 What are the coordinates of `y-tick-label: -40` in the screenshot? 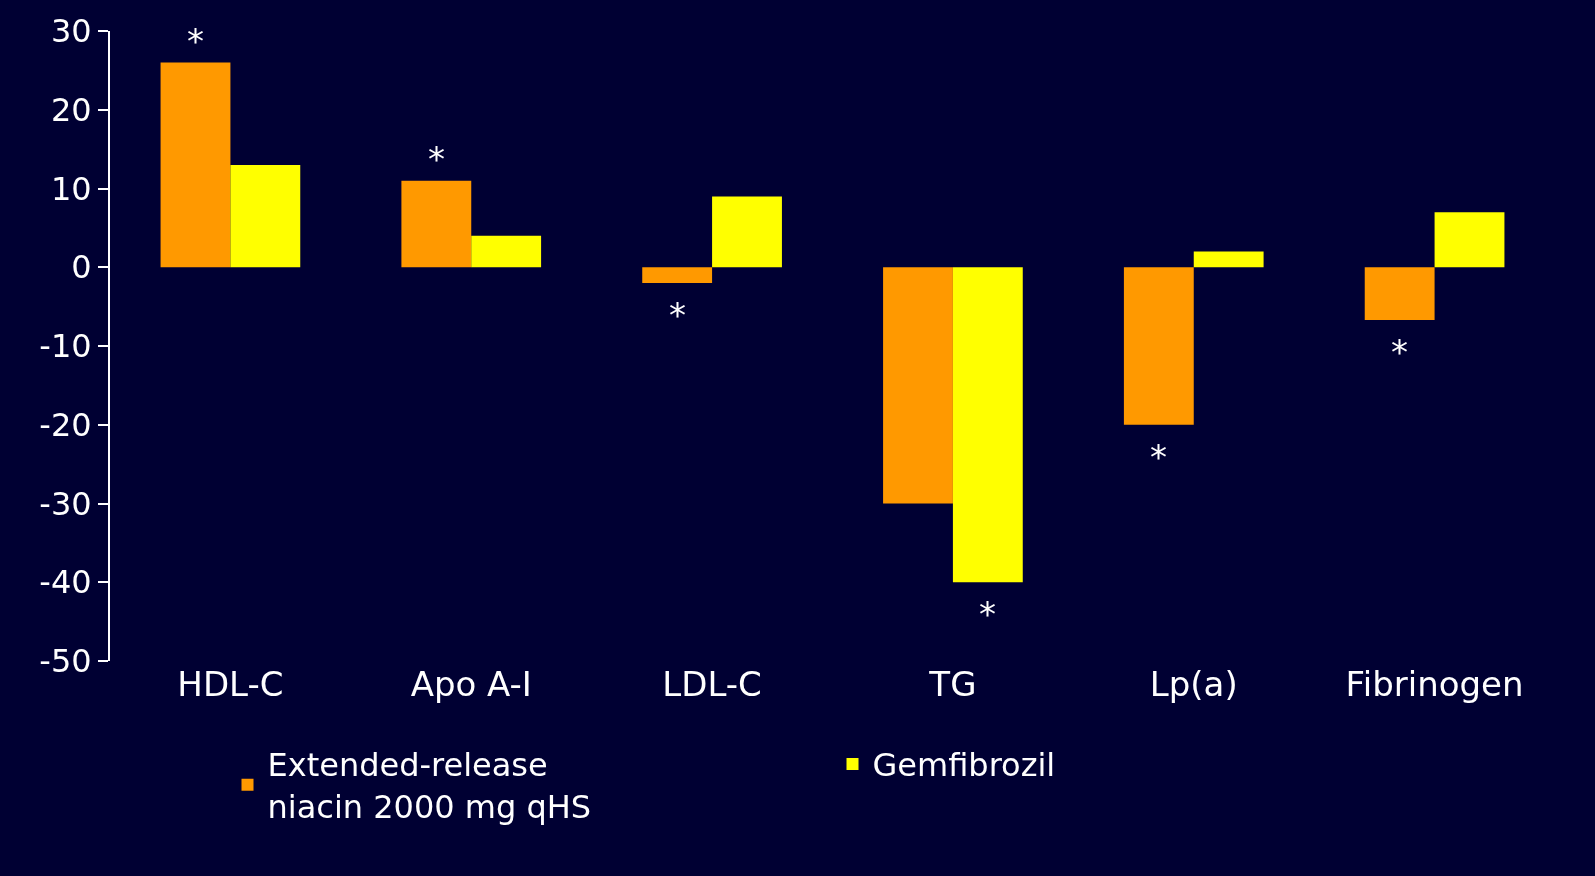 It's located at (65, 582).